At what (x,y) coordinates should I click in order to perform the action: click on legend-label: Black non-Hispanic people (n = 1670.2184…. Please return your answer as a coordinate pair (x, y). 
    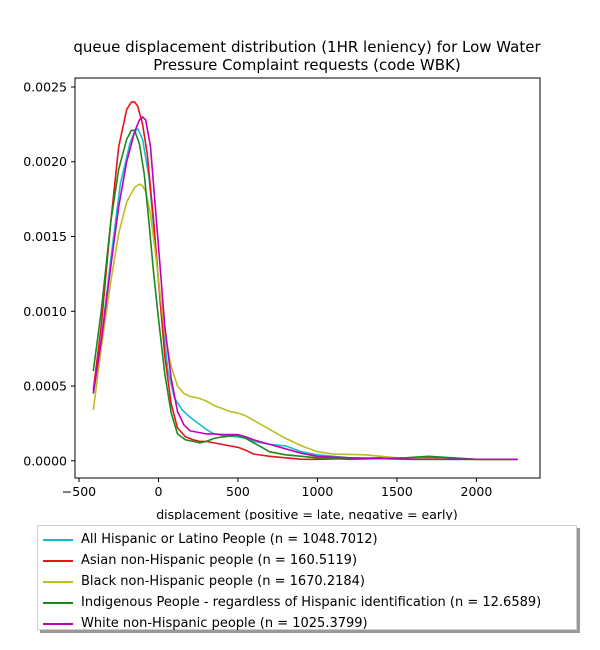
    Looking at the image, I should click on (223, 581).